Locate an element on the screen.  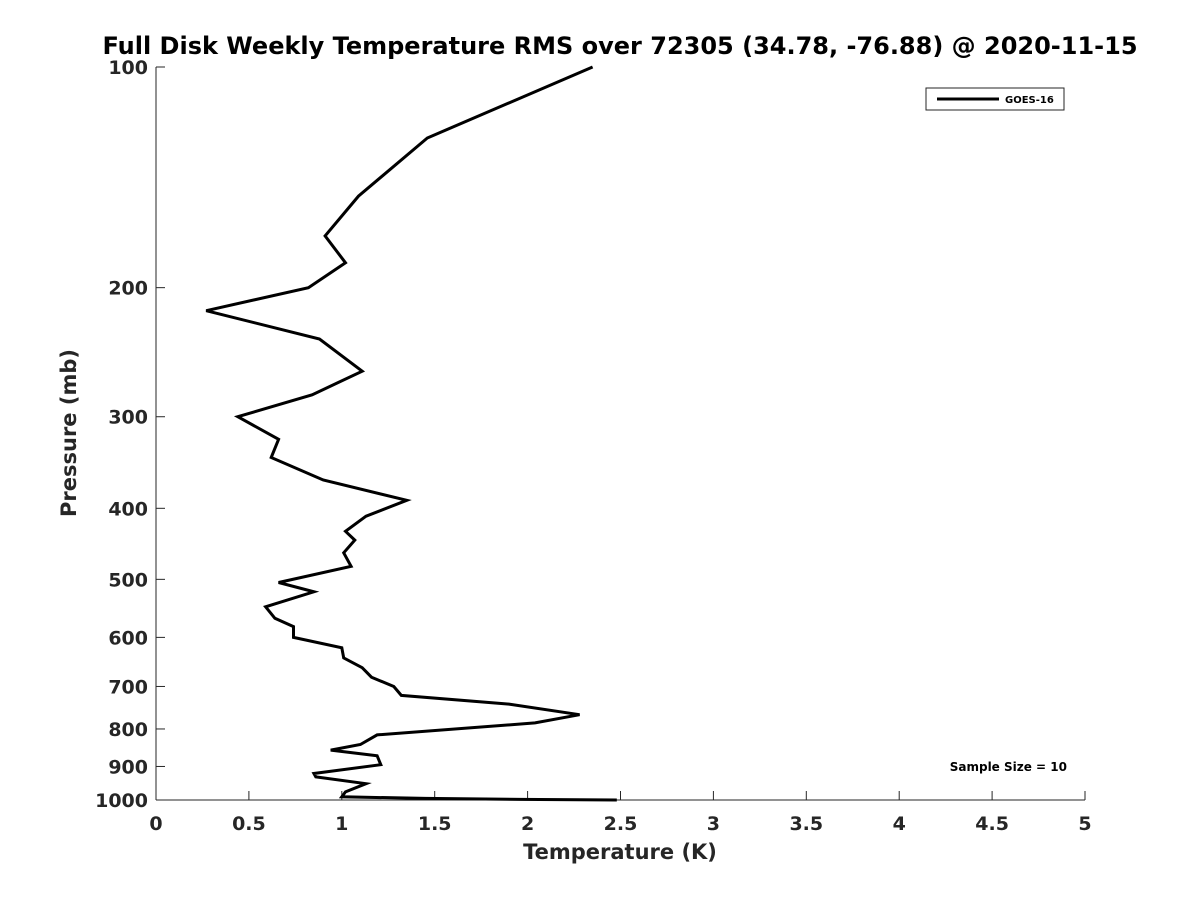
x-axis: 0 0.5 1 1.5 2 2.5 3 3.5 4 4.5 5 is located at coordinates (620, 813).